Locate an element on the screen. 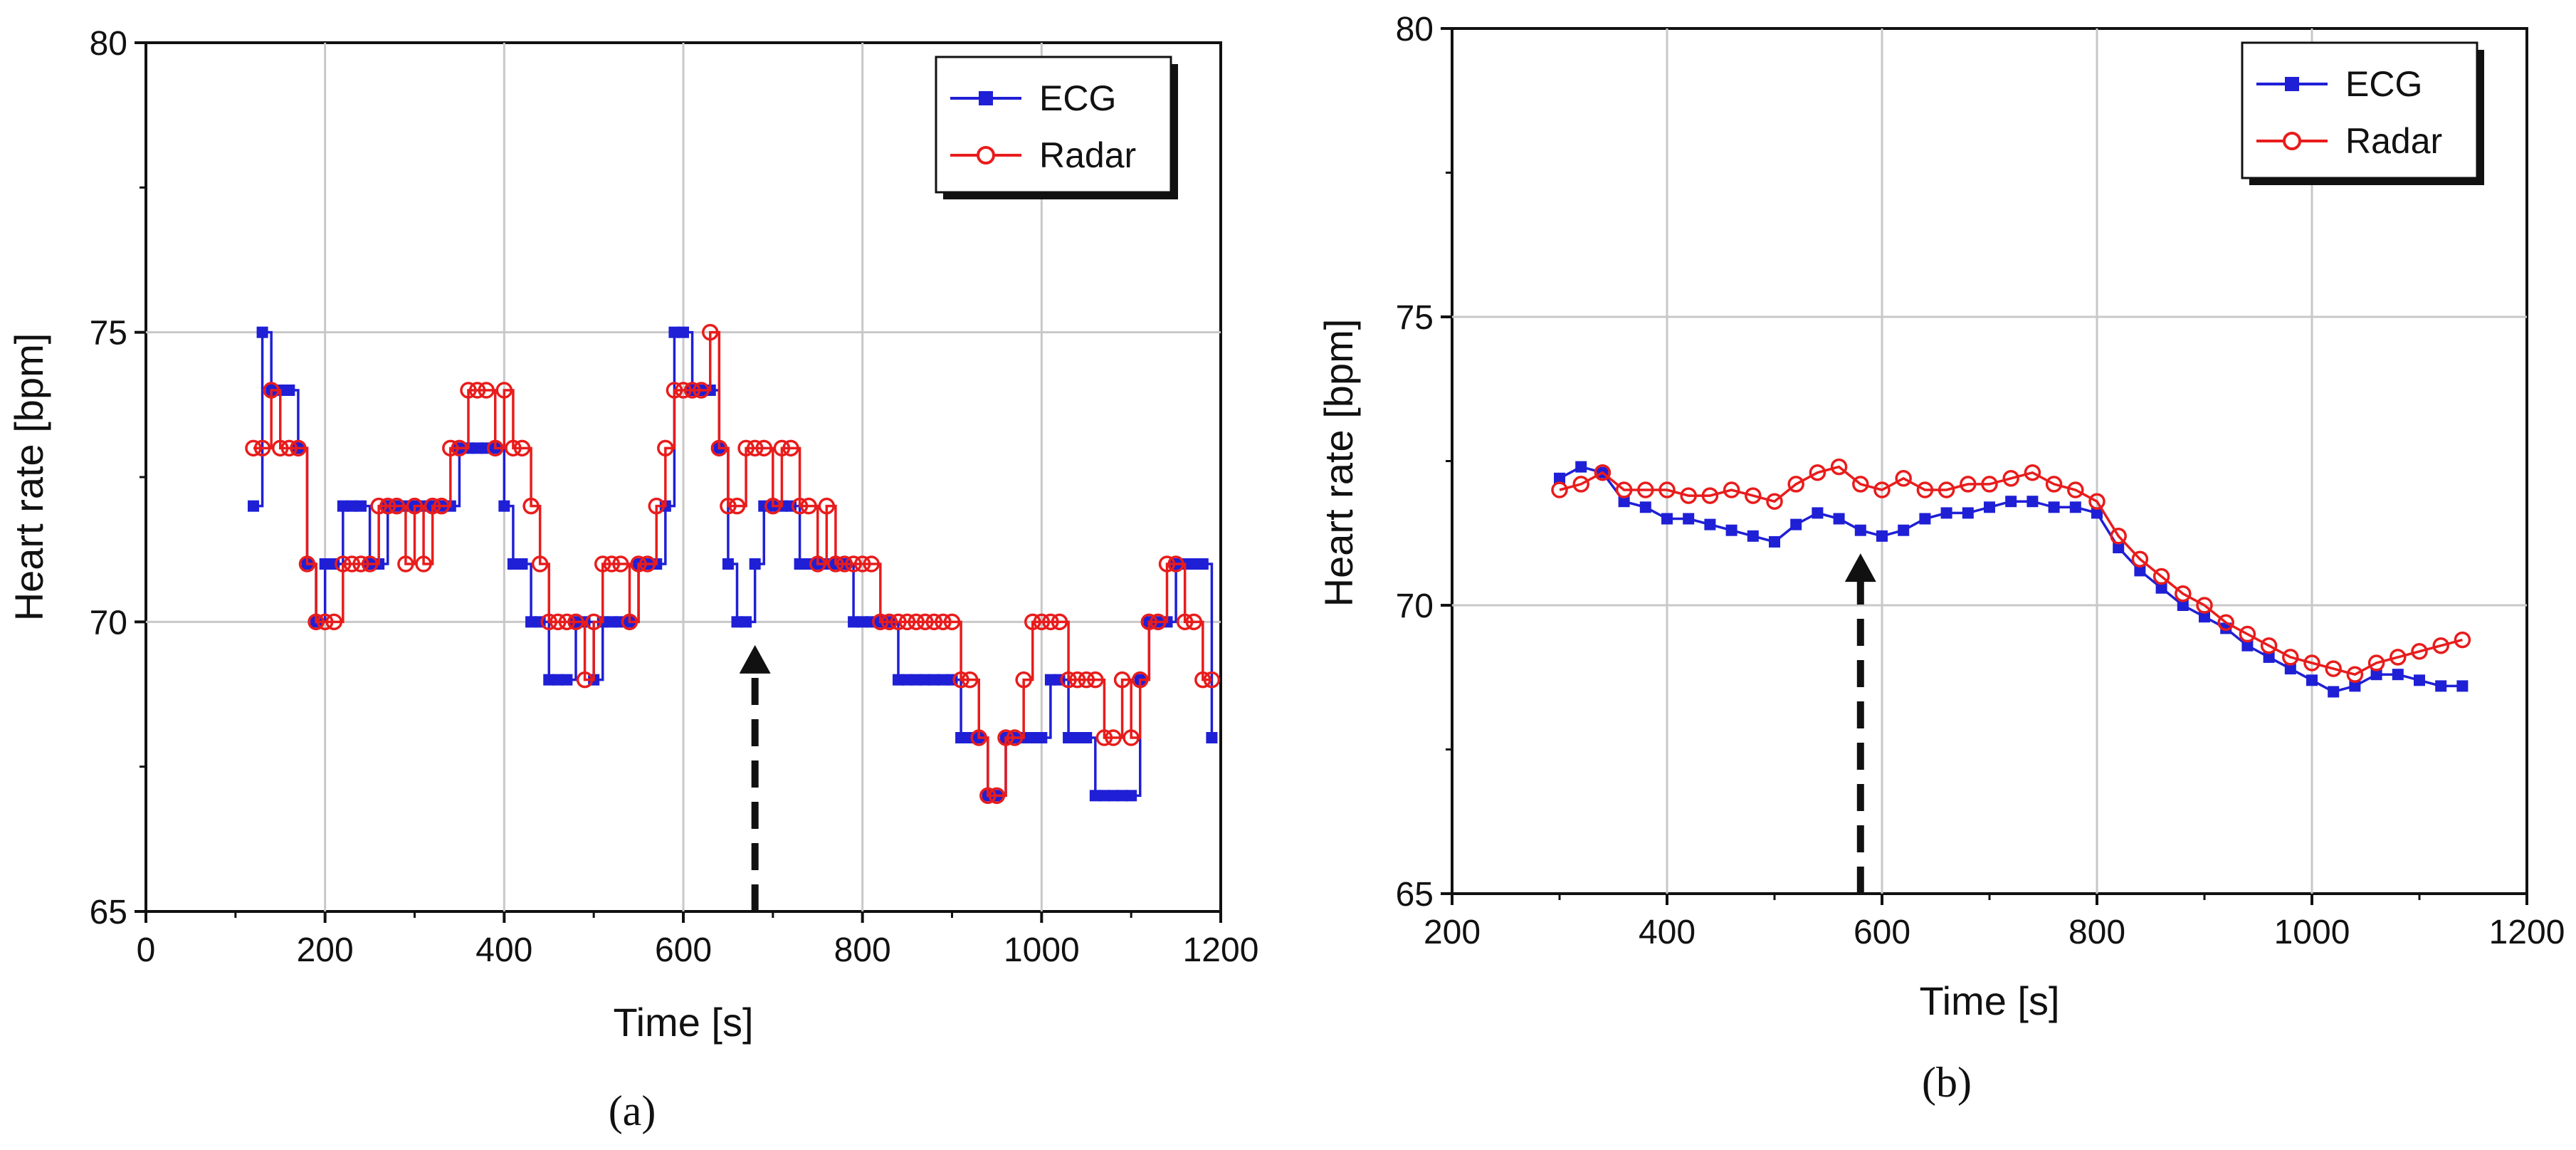 This screenshot has width=2576, height=1150. y-tick-label: 80 is located at coordinates (108, 44).